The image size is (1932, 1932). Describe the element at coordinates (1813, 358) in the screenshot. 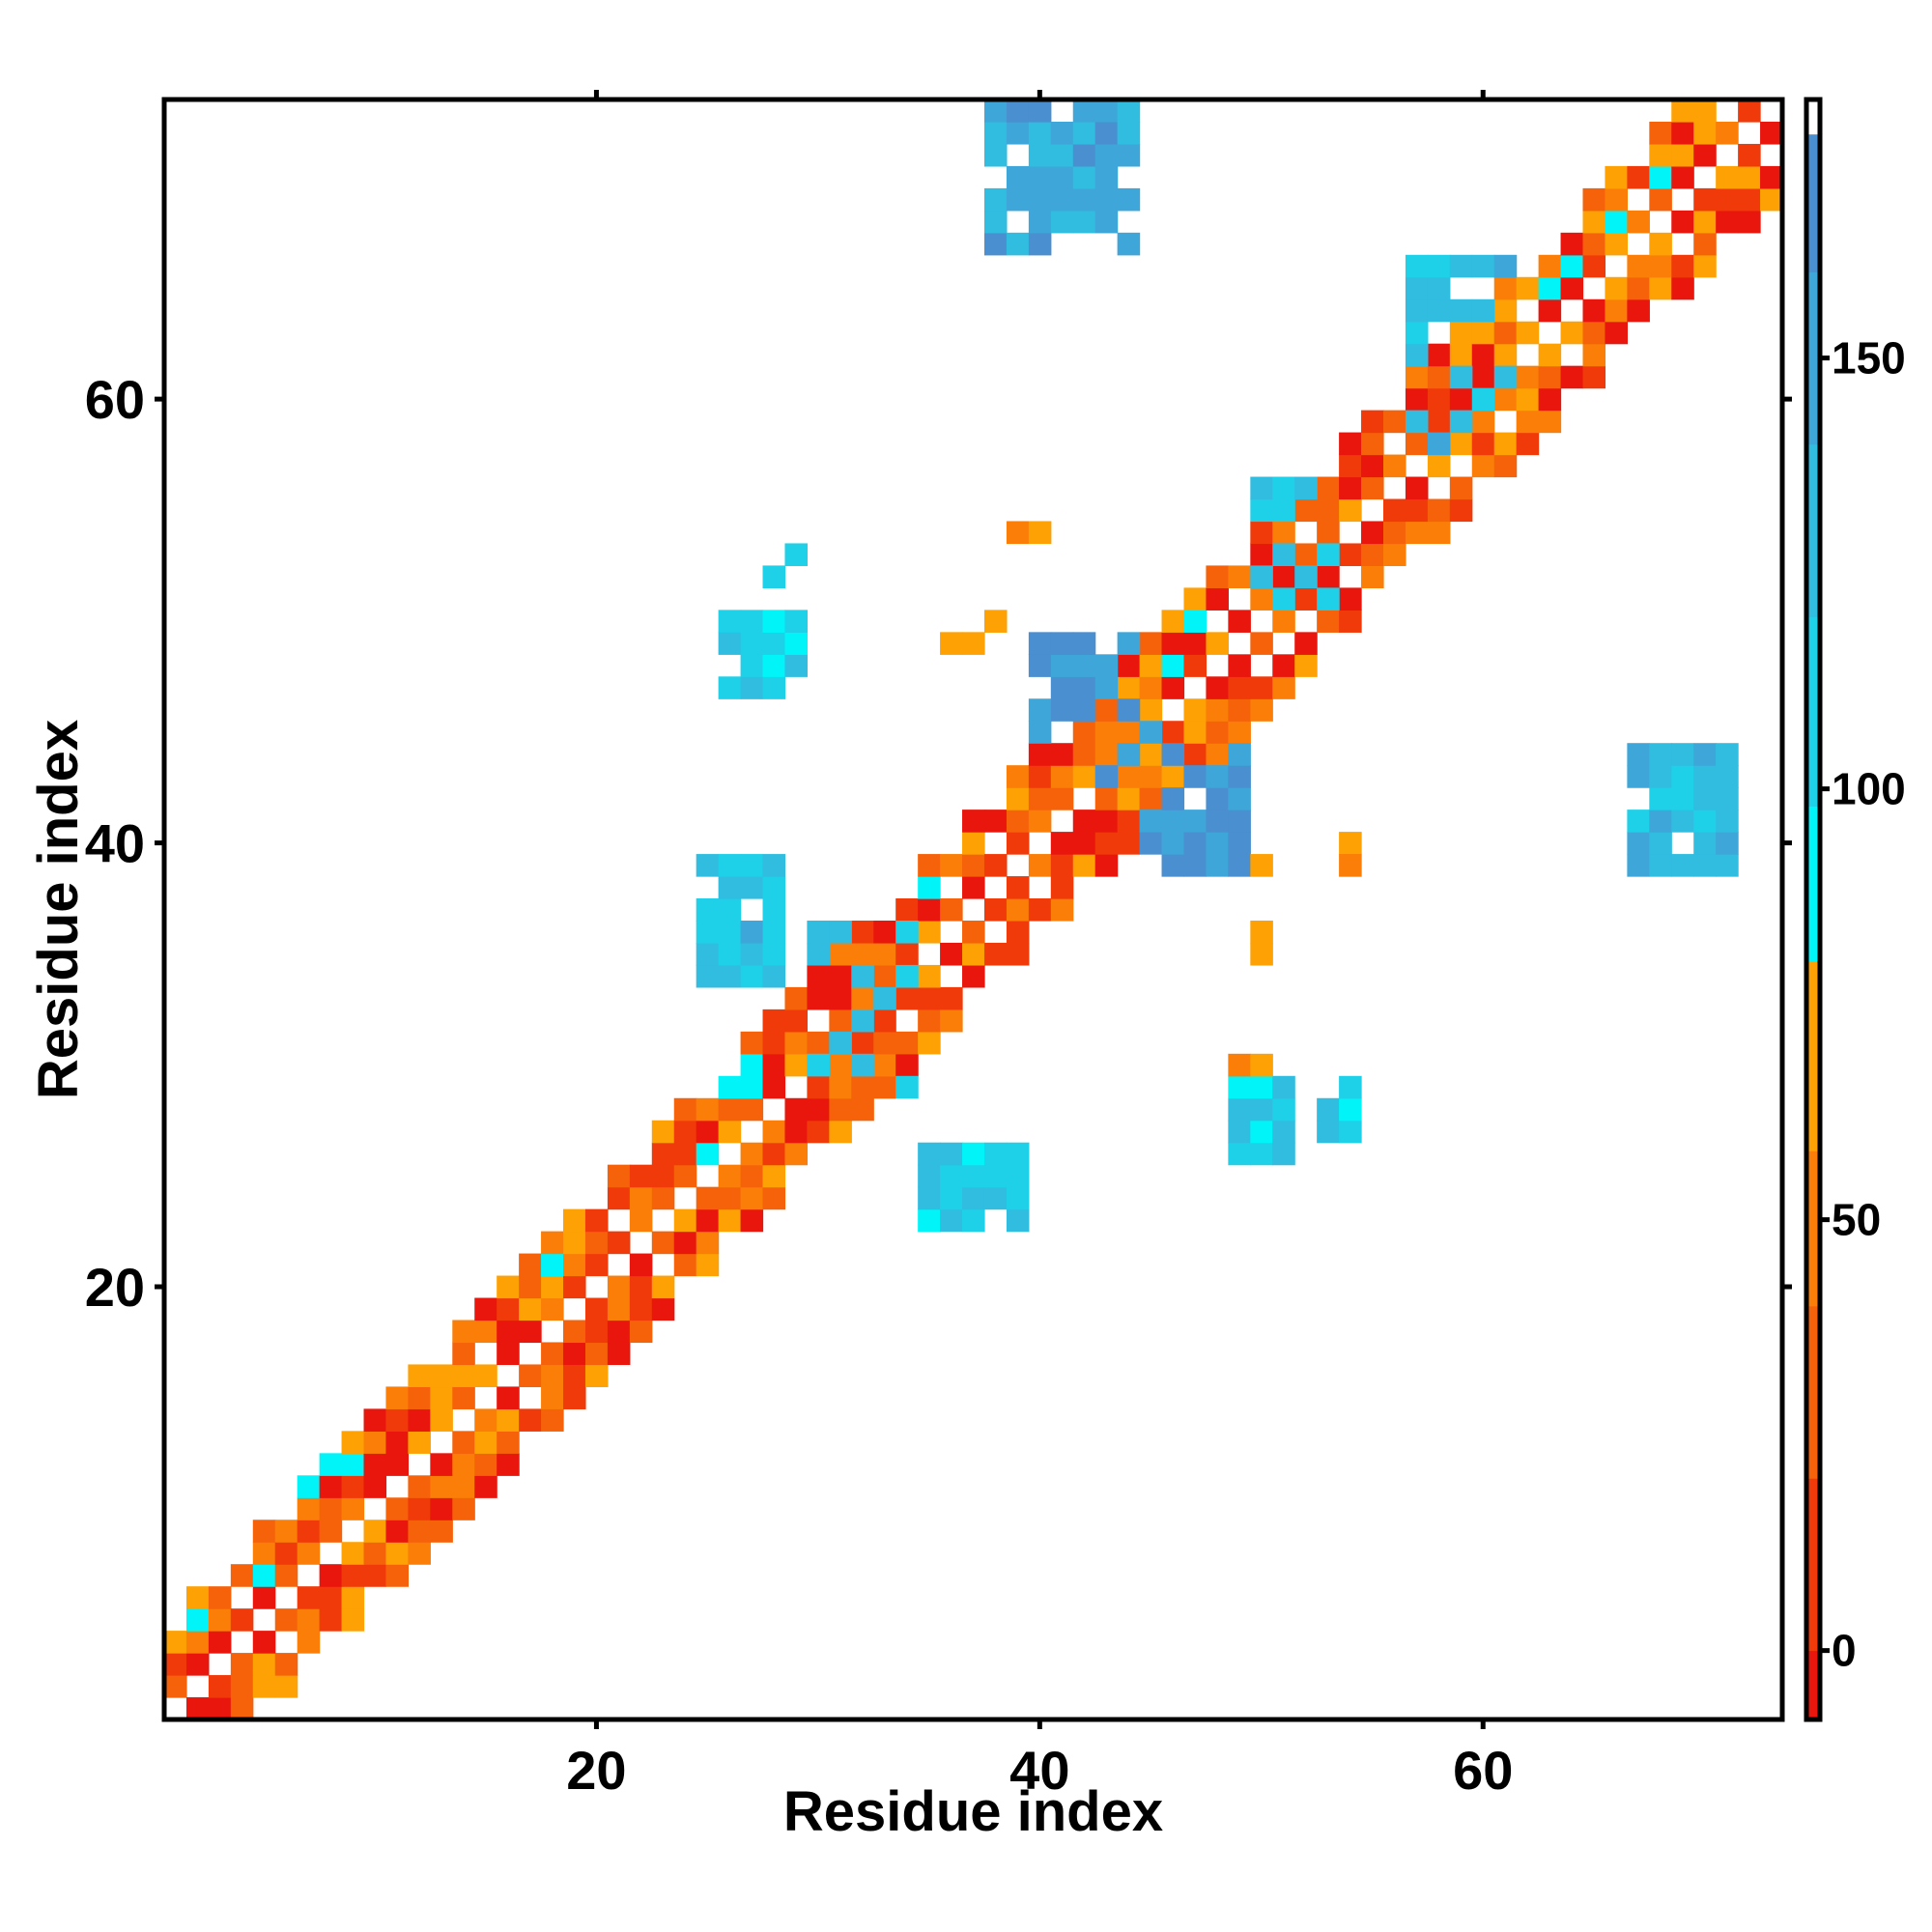

I see `colorbar-band` at that location.